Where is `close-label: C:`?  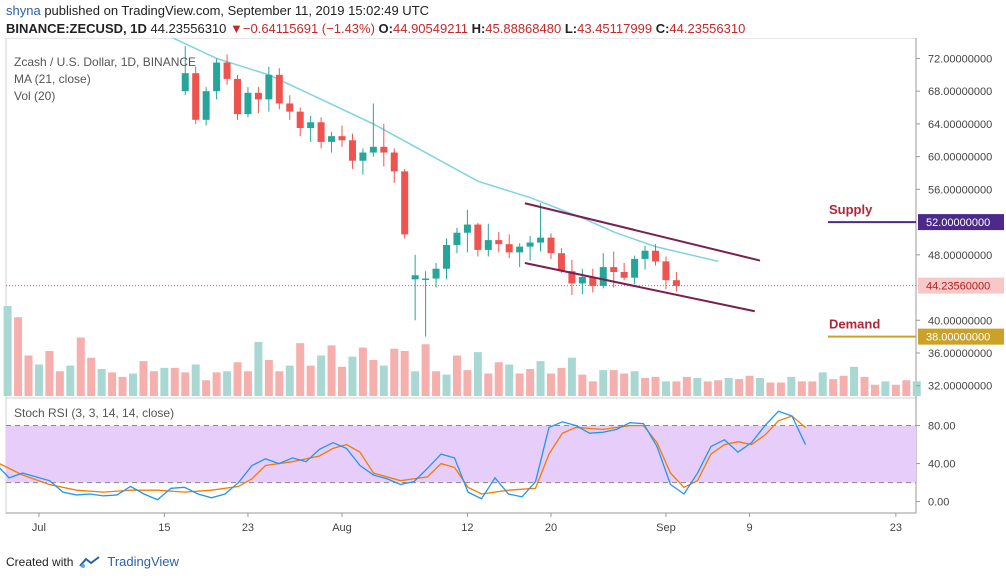
close-label: C: is located at coordinates (662, 28).